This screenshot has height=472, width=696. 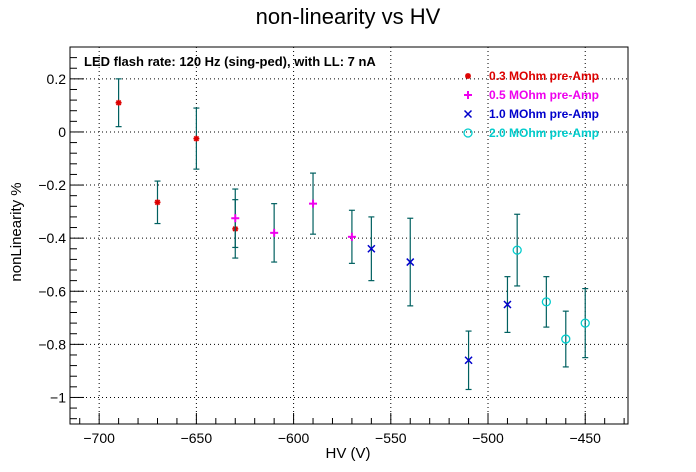 What do you see at coordinates (294, 438) in the screenshot?
I see `x-tick-label: −600` at bounding box center [294, 438].